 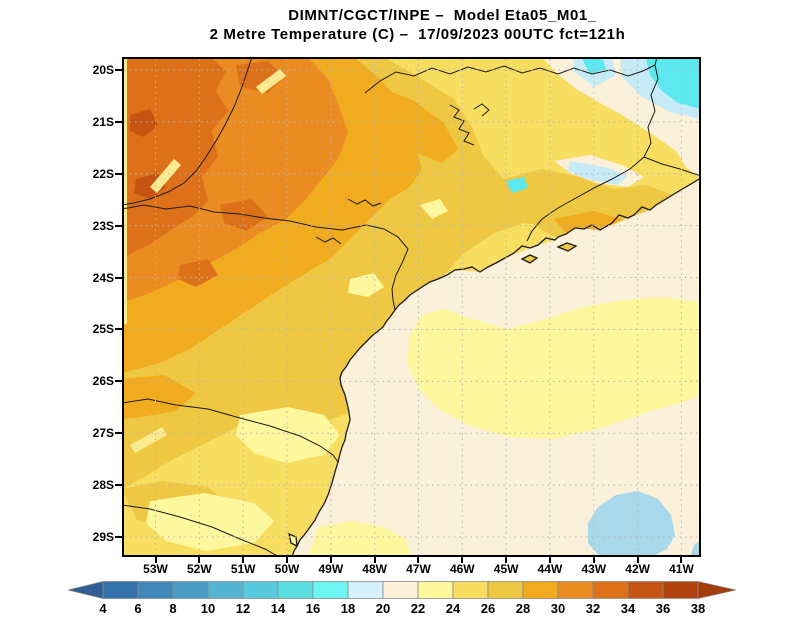 I want to click on lat-tick-29S, so click(x=118, y=537).